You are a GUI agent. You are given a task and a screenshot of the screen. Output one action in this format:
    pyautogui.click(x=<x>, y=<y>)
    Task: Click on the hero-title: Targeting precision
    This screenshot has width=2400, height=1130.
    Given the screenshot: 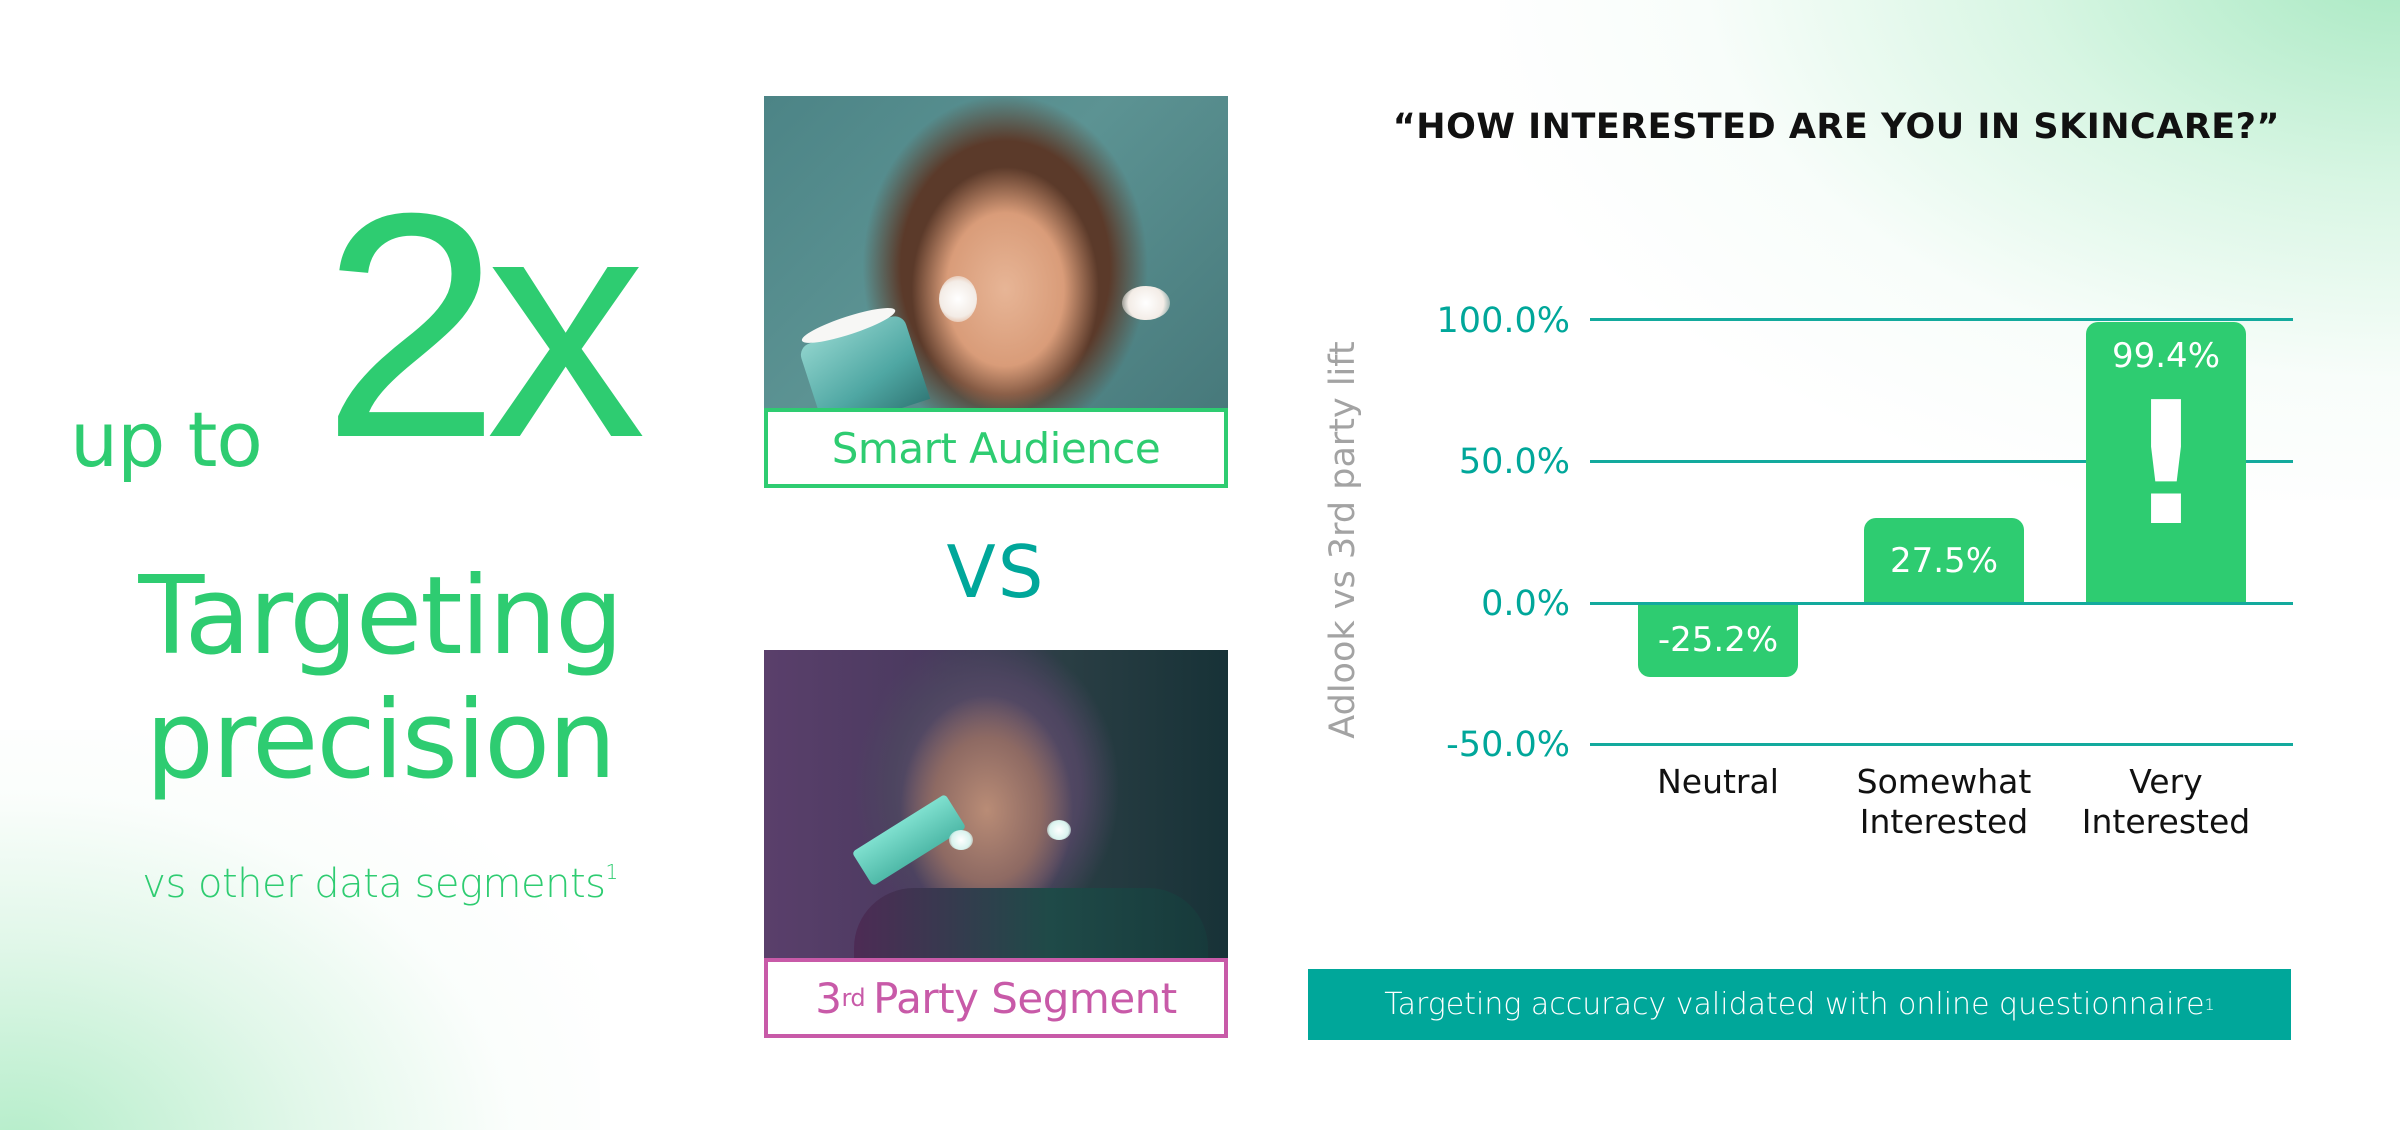 What is the action you would take?
    pyautogui.click(x=380, y=679)
    